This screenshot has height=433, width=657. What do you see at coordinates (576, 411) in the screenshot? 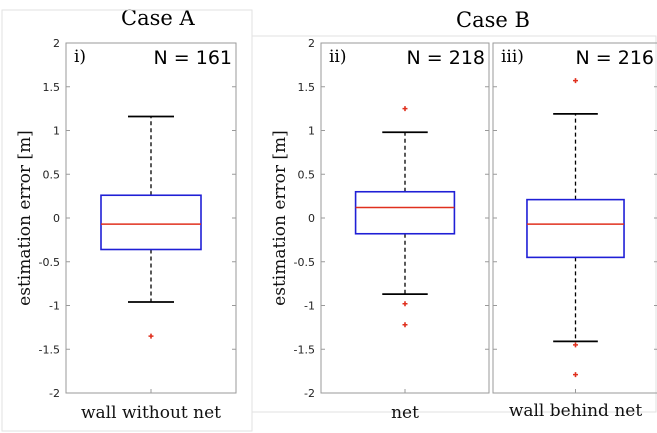
I see `category-label: wall behind net` at bounding box center [576, 411].